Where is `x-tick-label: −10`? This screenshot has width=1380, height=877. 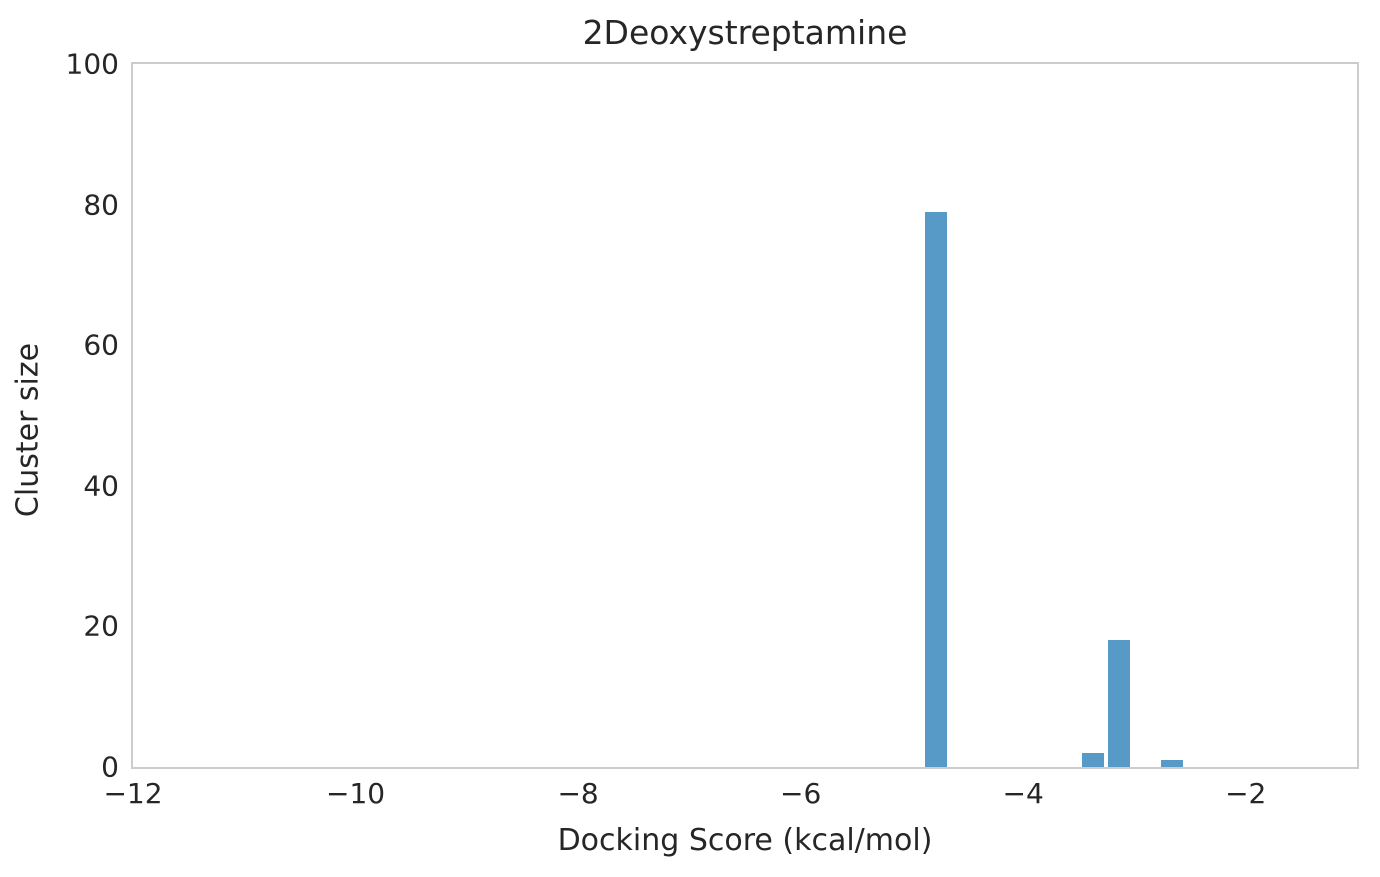 x-tick-label: −10 is located at coordinates (355, 793).